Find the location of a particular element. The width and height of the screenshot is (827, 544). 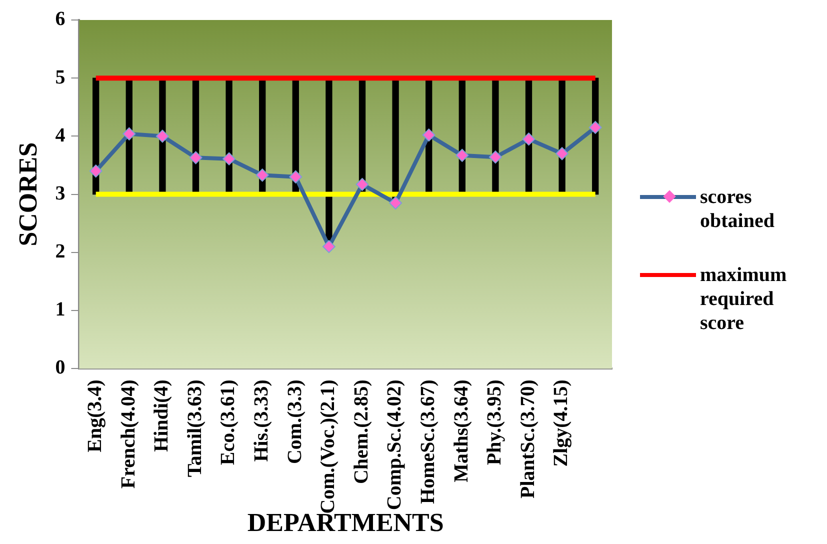

x-tick-label: Chem.(2.85) is located at coordinates (361, 432).